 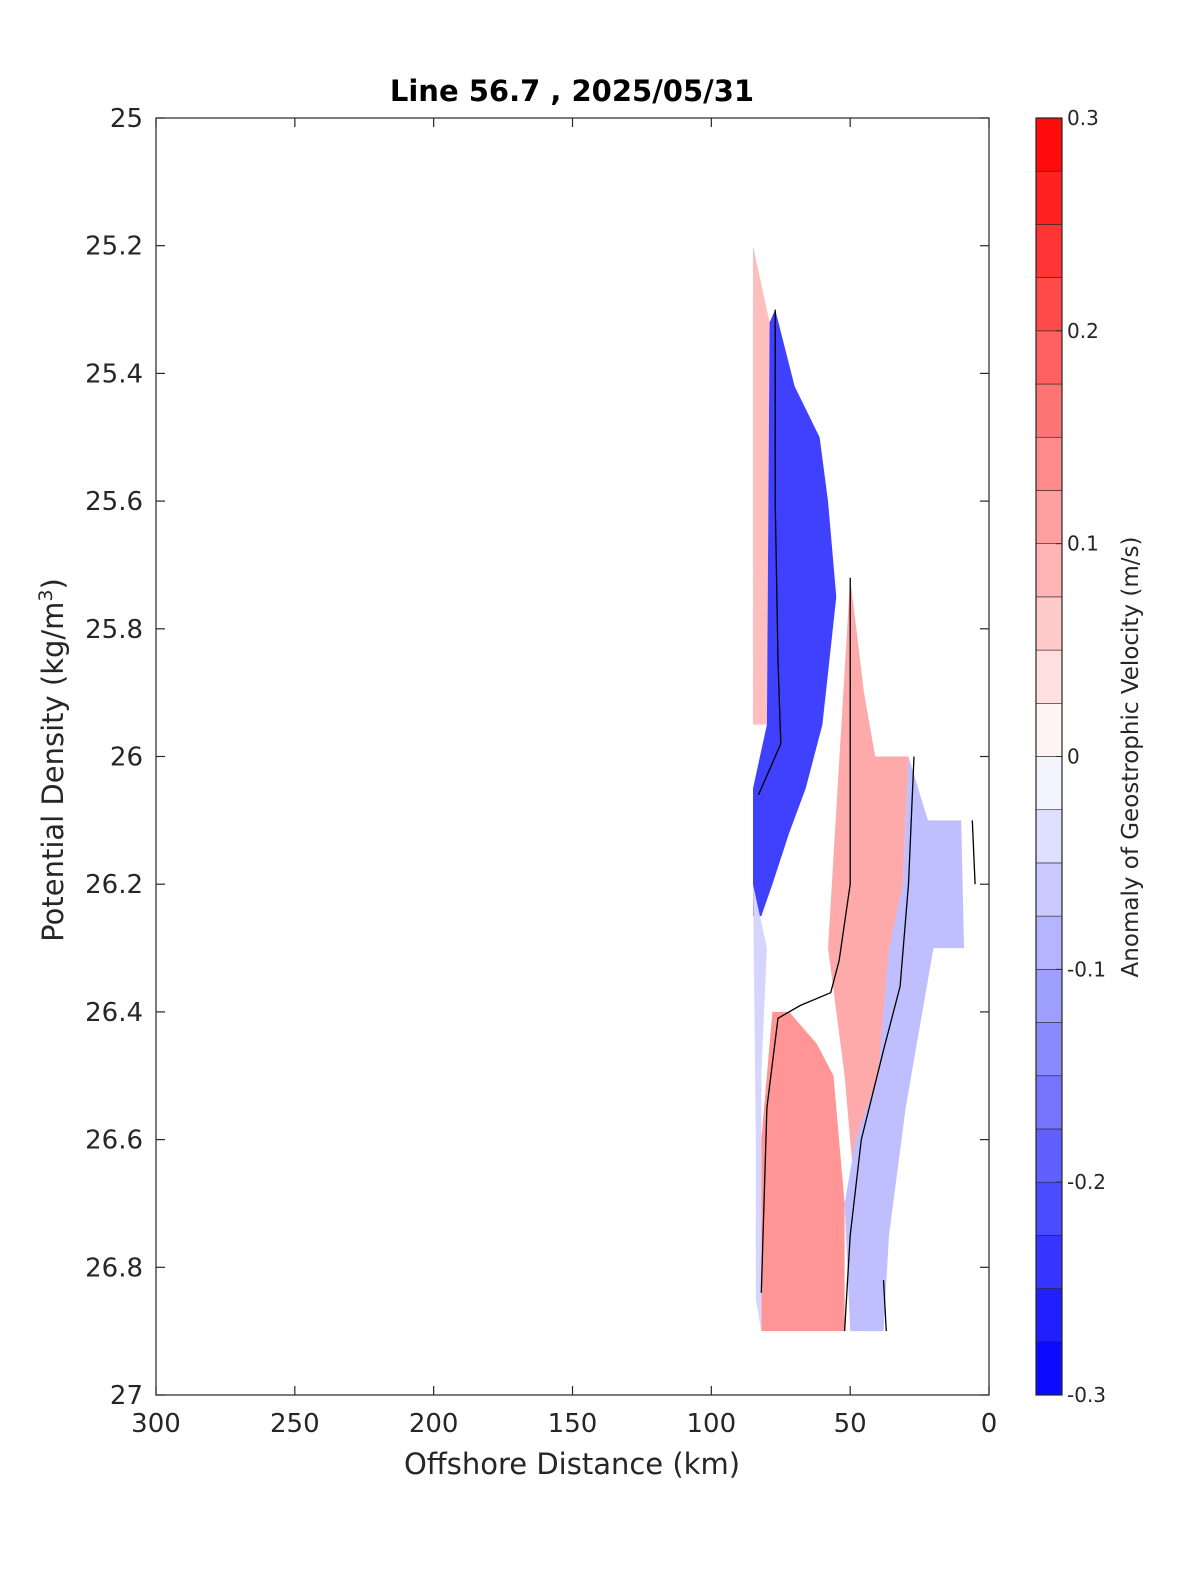 I want to click on colorbar-tick-label: -0.1, so click(x=1086, y=969).